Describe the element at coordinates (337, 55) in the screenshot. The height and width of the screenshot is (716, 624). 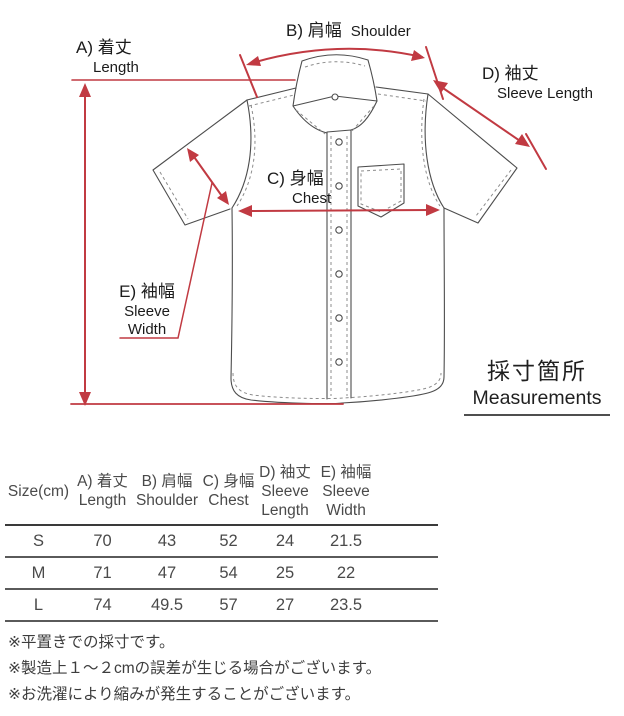
I see `measure-b-arc` at that location.